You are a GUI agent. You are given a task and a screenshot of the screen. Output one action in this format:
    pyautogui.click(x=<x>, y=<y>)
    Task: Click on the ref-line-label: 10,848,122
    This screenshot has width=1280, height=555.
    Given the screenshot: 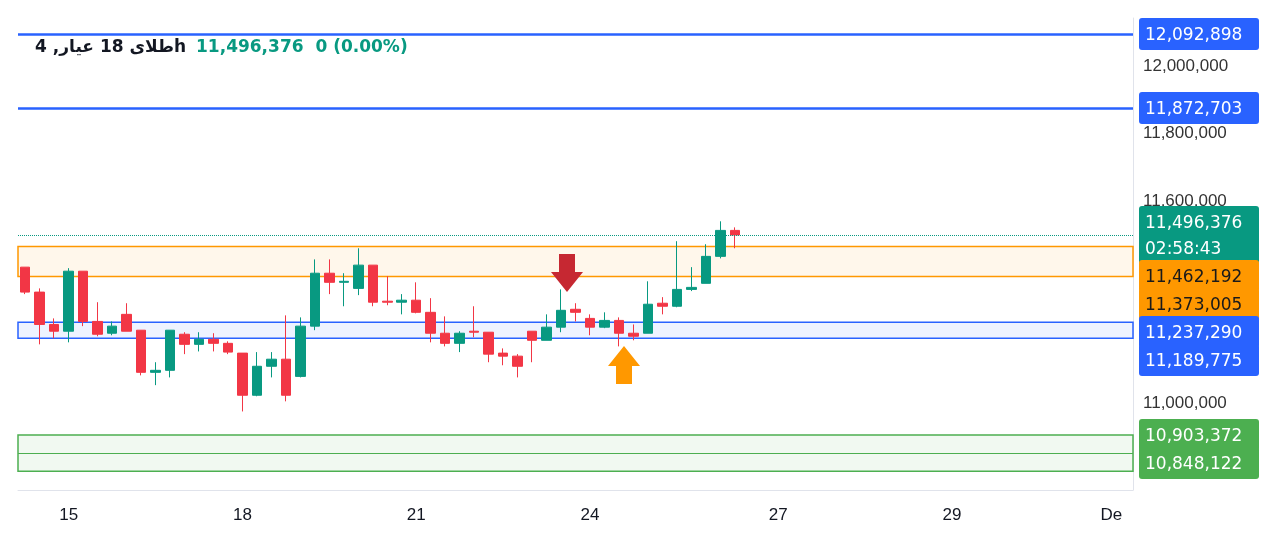 What is the action you would take?
    pyautogui.click(x=1194, y=462)
    